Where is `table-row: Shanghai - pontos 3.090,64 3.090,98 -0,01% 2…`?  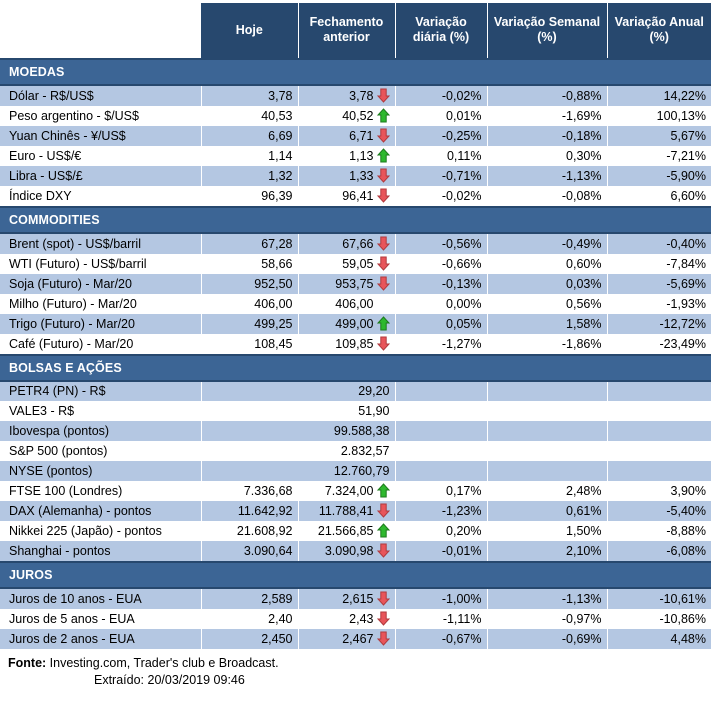 table-row: Shanghai - pontos 3.090,64 3.090,98 -0,01% 2… is located at coordinates (355, 551).